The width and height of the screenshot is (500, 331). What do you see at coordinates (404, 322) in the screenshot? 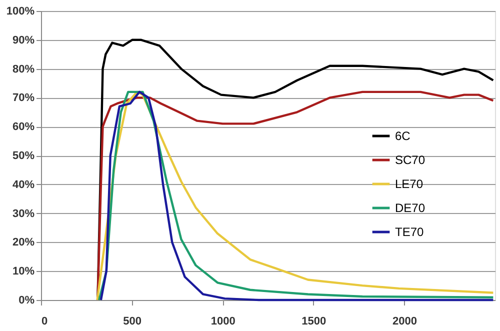
I see `x-tick-label: 2000` at bounding box center [404, 322].